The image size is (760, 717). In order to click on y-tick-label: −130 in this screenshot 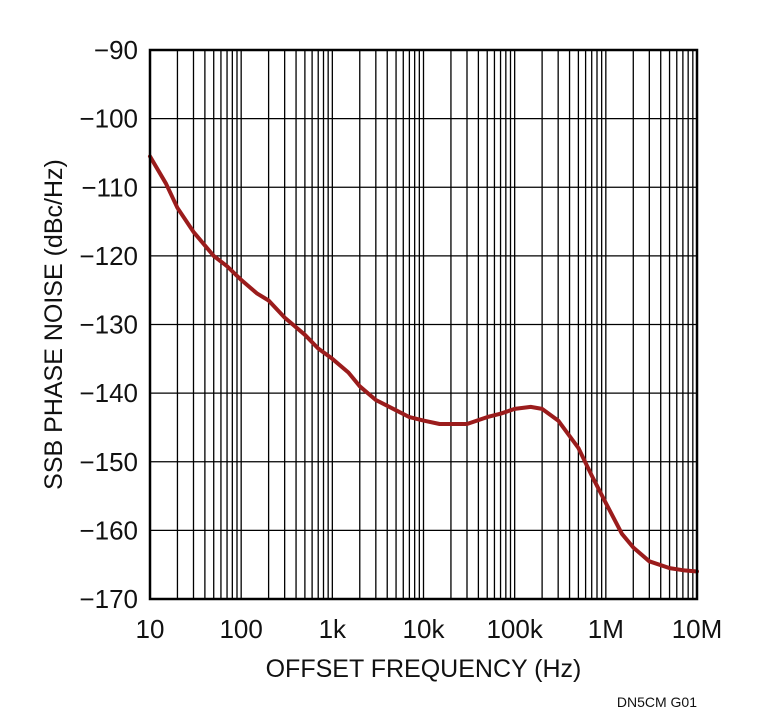, I will do `click(108, 325)`.